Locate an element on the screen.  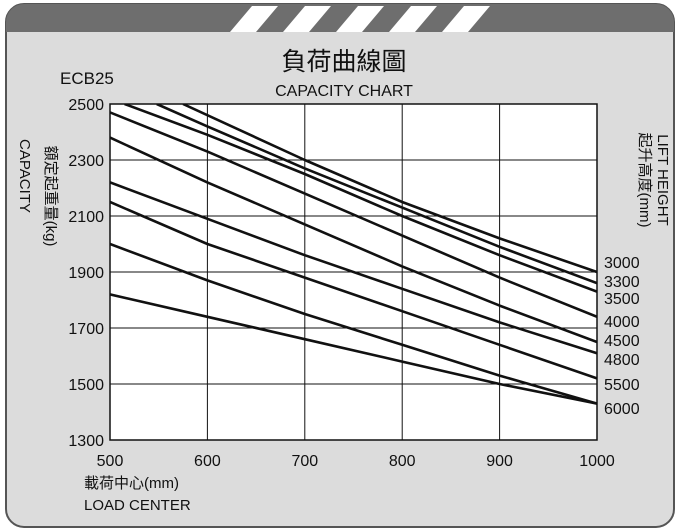
chart-title-cn: 負荷曲線圖 is located at coordinates (343, 62).